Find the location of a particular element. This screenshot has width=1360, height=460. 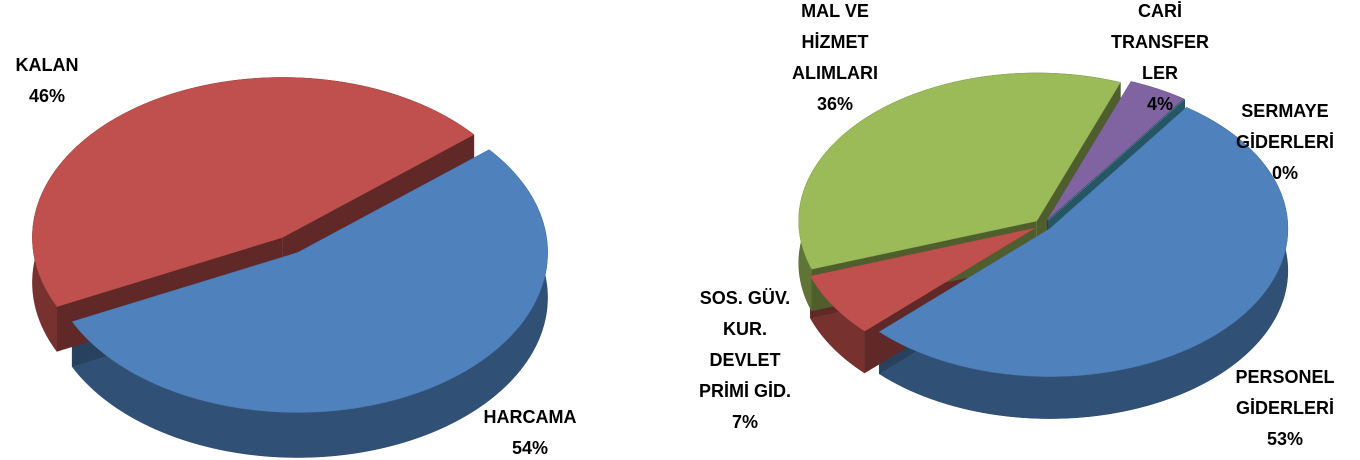

slice-label: KALAN 46% is located at coordinates (47, 81).